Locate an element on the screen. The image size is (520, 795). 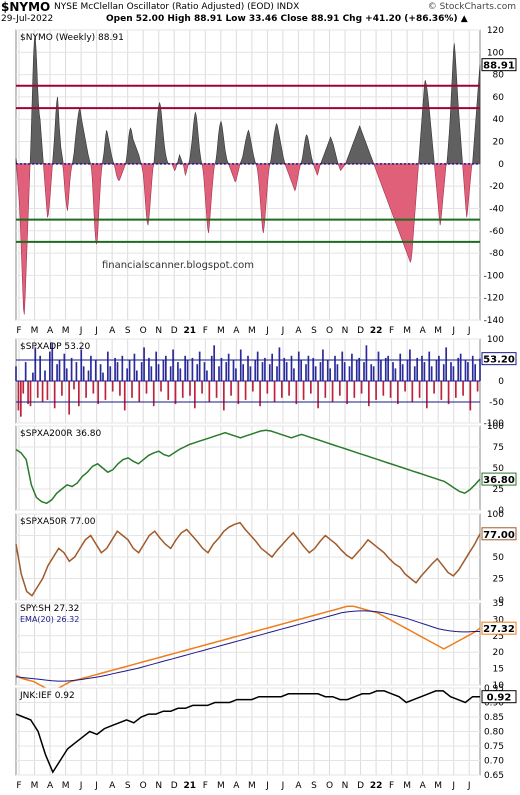
x-axis-month-label: D is located at coordinates (174, 331).